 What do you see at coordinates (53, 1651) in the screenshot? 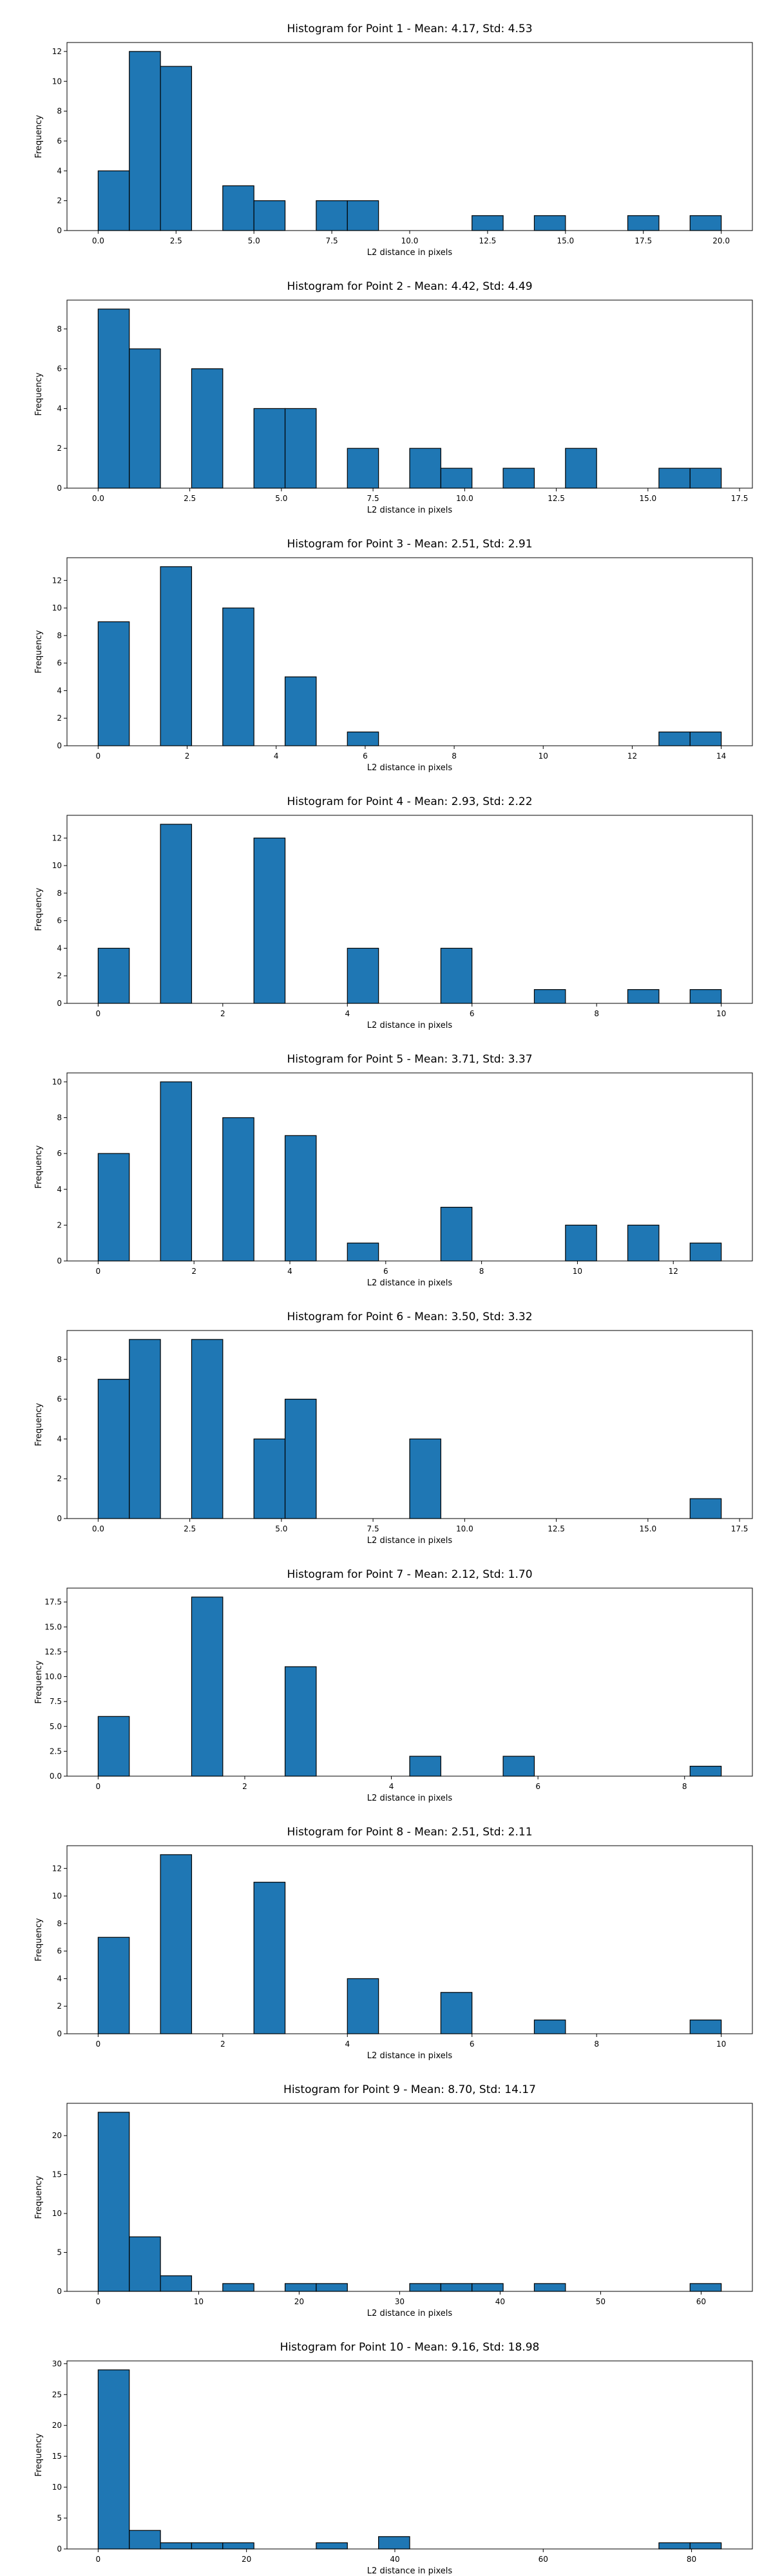
I see `y-tick-label: 12.5` at bounding box center [53, 1651].